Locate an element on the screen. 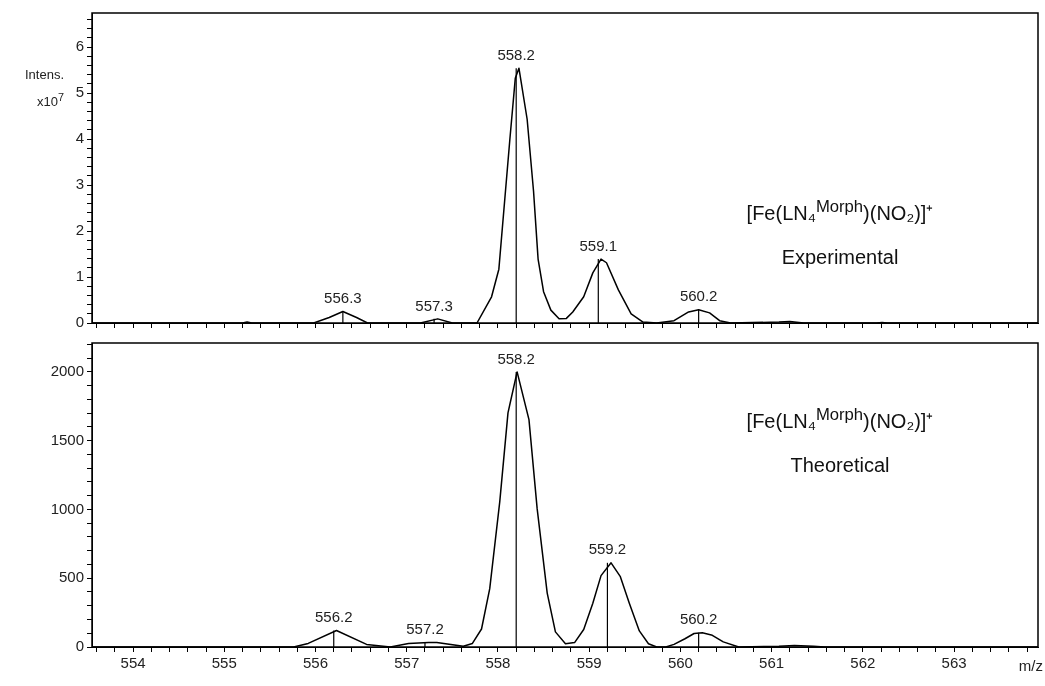 This screenshot has height=686, width=1045. x-tick-label: 555 is located at coordinates (224, 663).